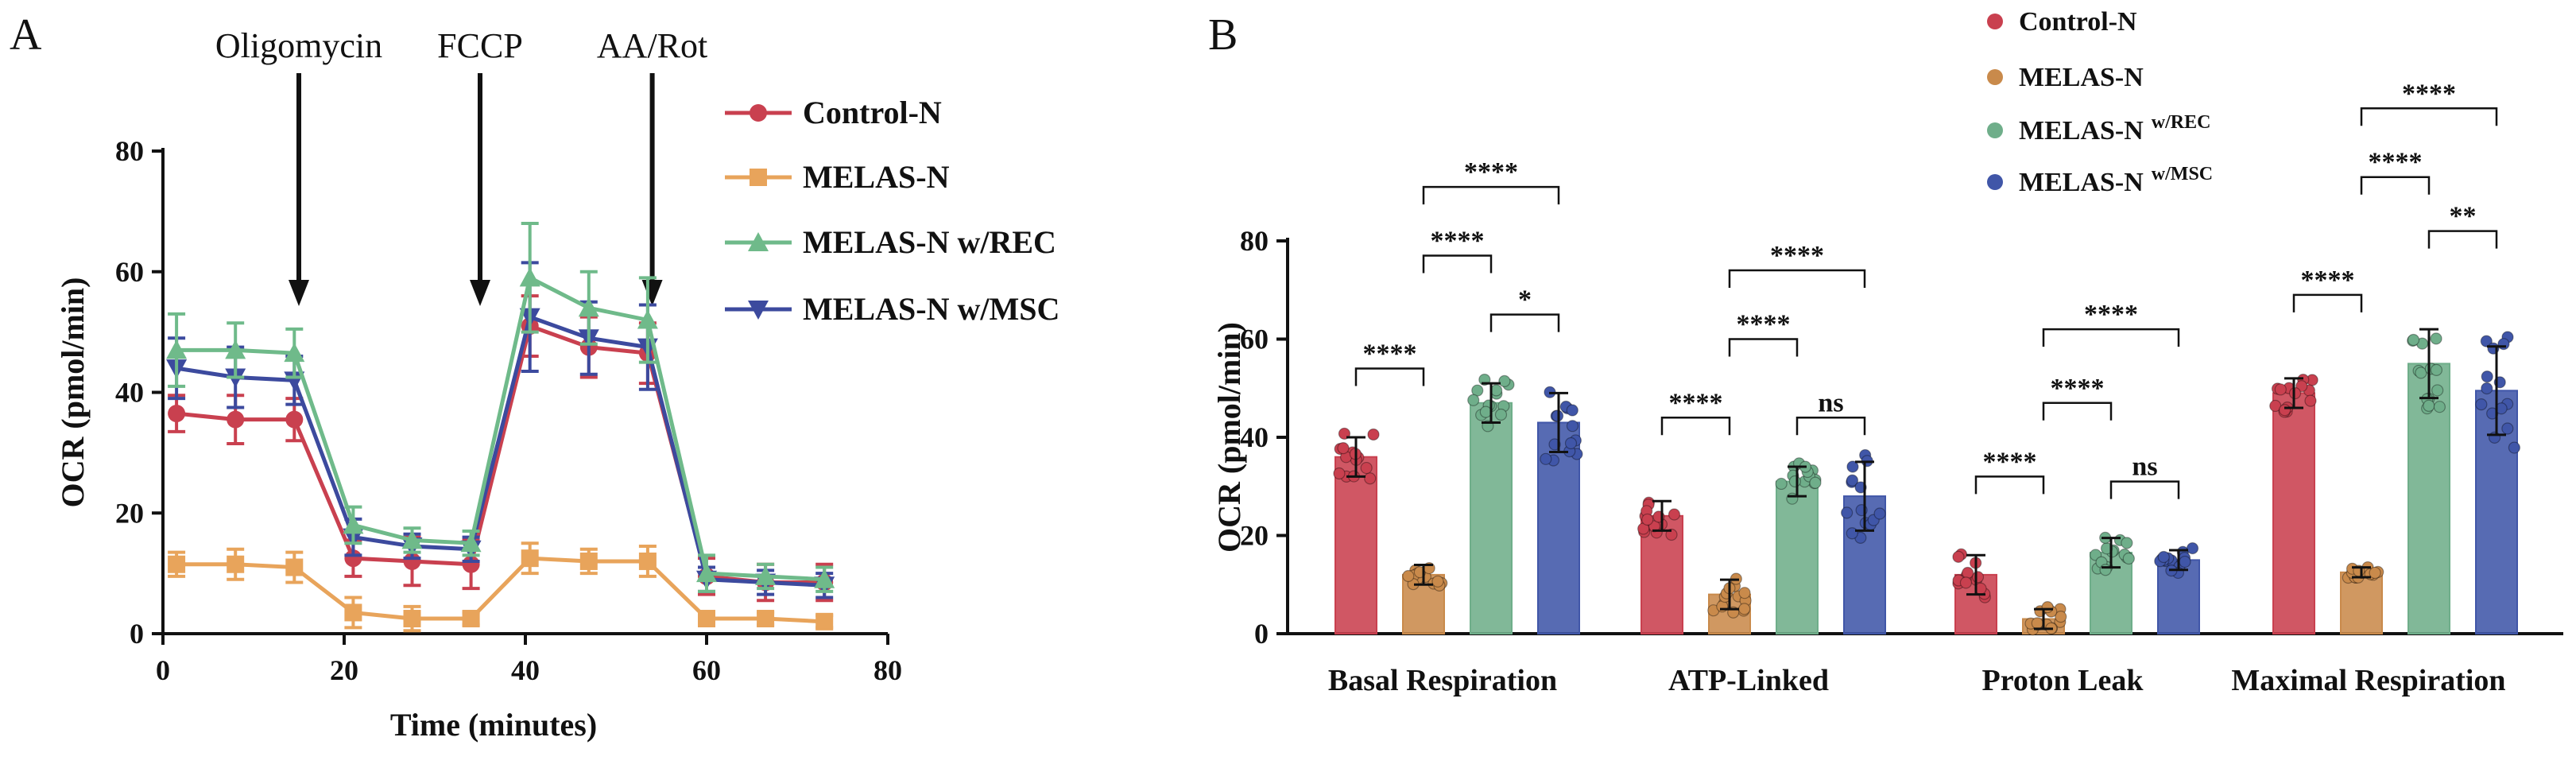  I want to click on x-tick-label: 40, so click(525, 670).